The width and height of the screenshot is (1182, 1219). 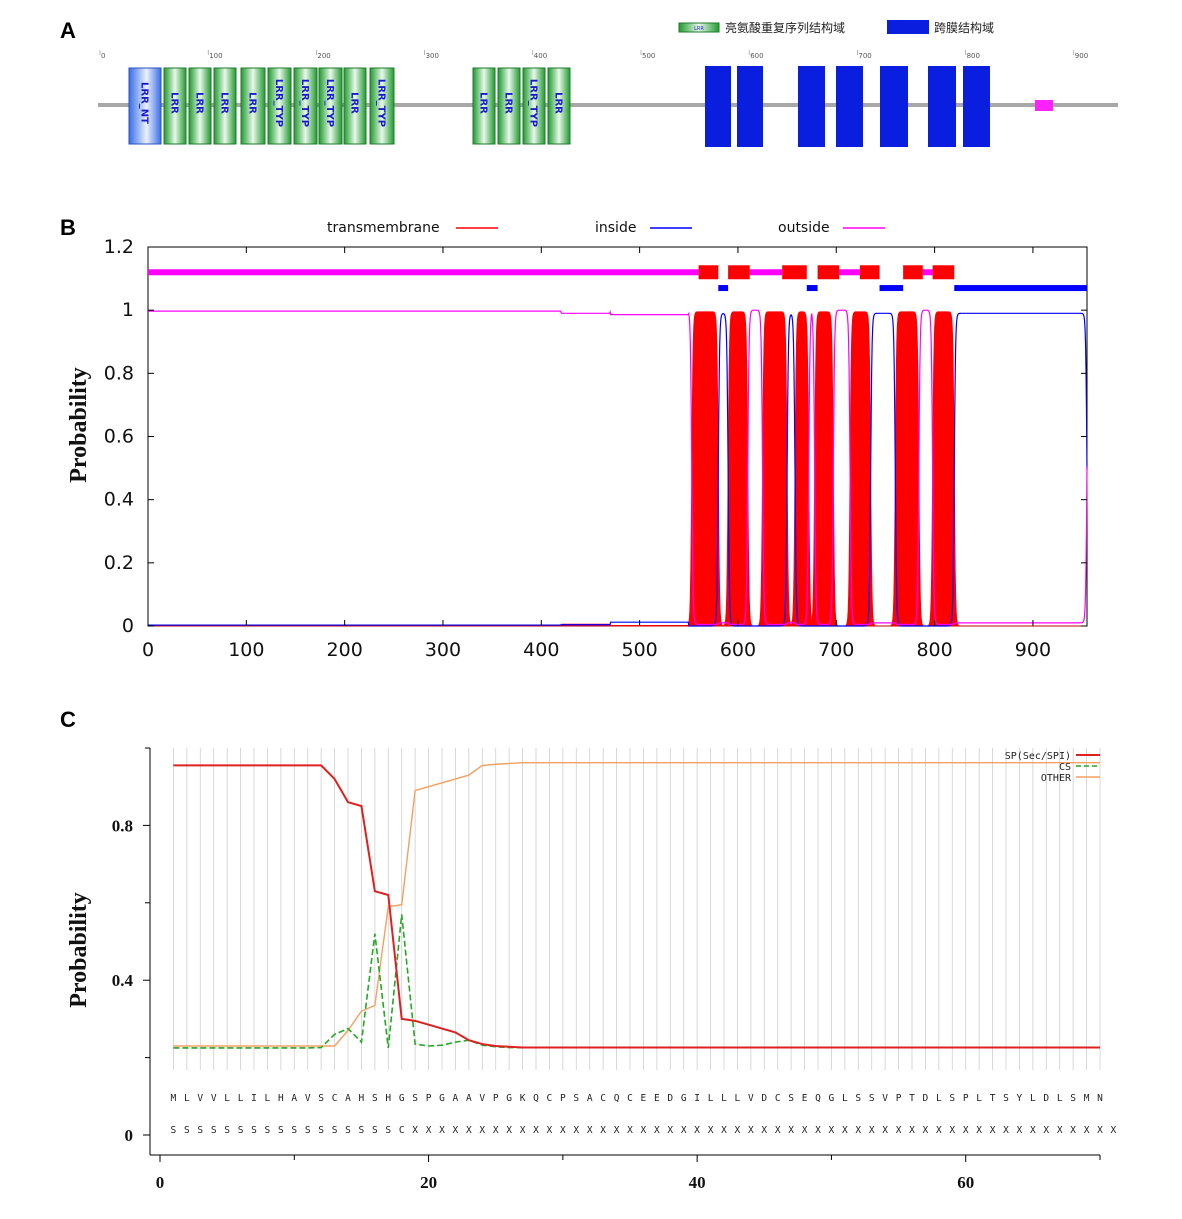 I want to click on sequence-residue: H, so click(x=388, y=1098).